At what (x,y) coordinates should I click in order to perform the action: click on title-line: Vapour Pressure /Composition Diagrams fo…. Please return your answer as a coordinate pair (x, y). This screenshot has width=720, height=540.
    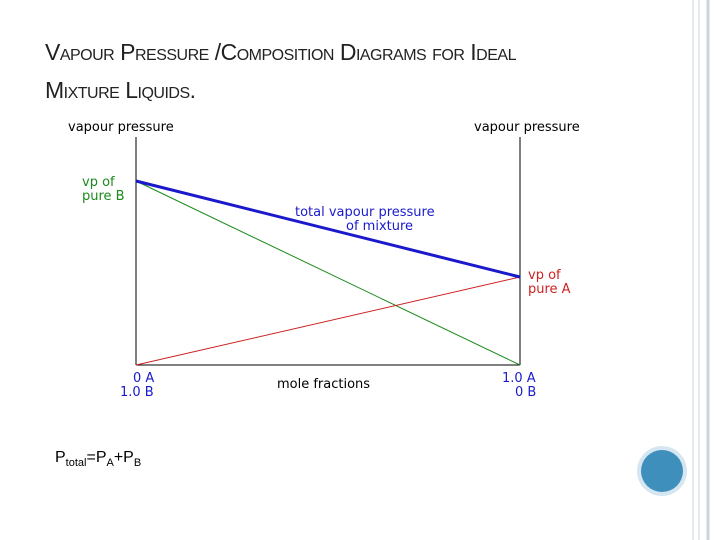
    Looking at the image, I should click on (281, 52).